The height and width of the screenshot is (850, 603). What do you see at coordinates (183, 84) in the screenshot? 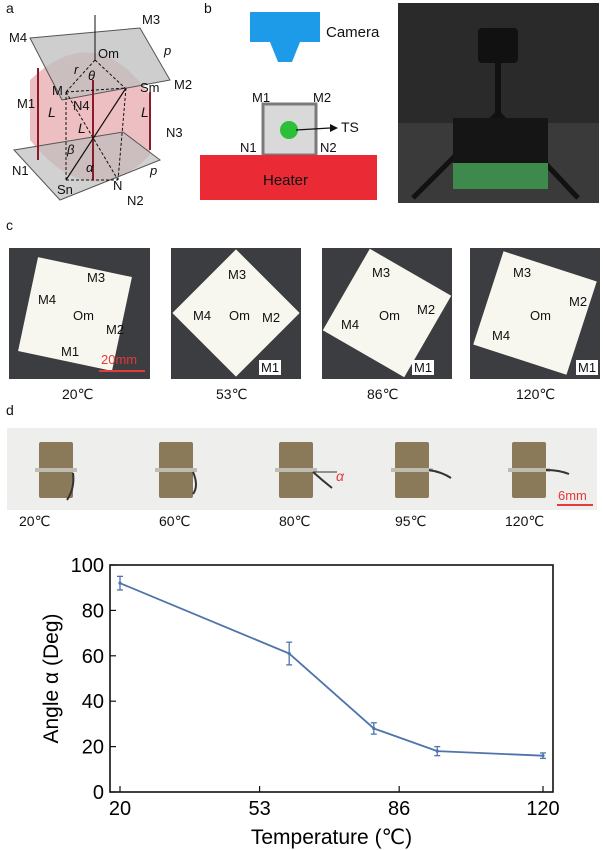
I see `label-M2: M2` at bounding box center [183, 84].